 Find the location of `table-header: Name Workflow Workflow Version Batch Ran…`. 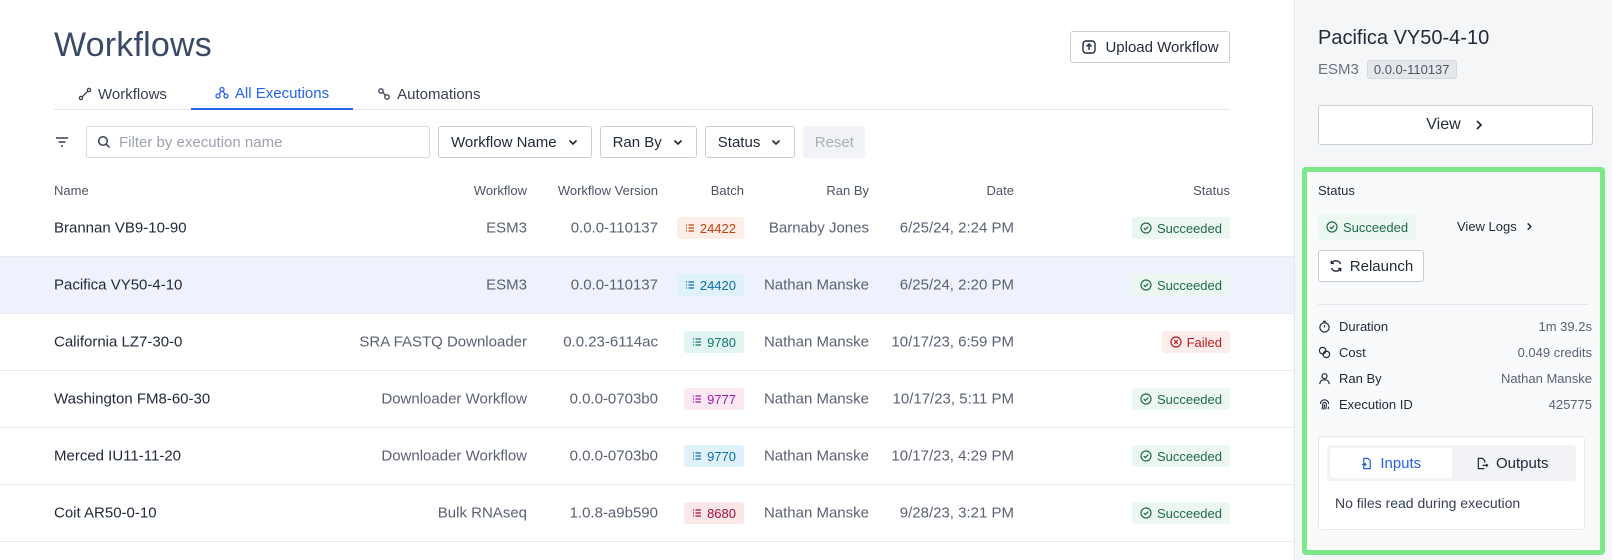

table-header: Name Workflow Workflow Version Batch Ran… is located at coordinates (647, 193).